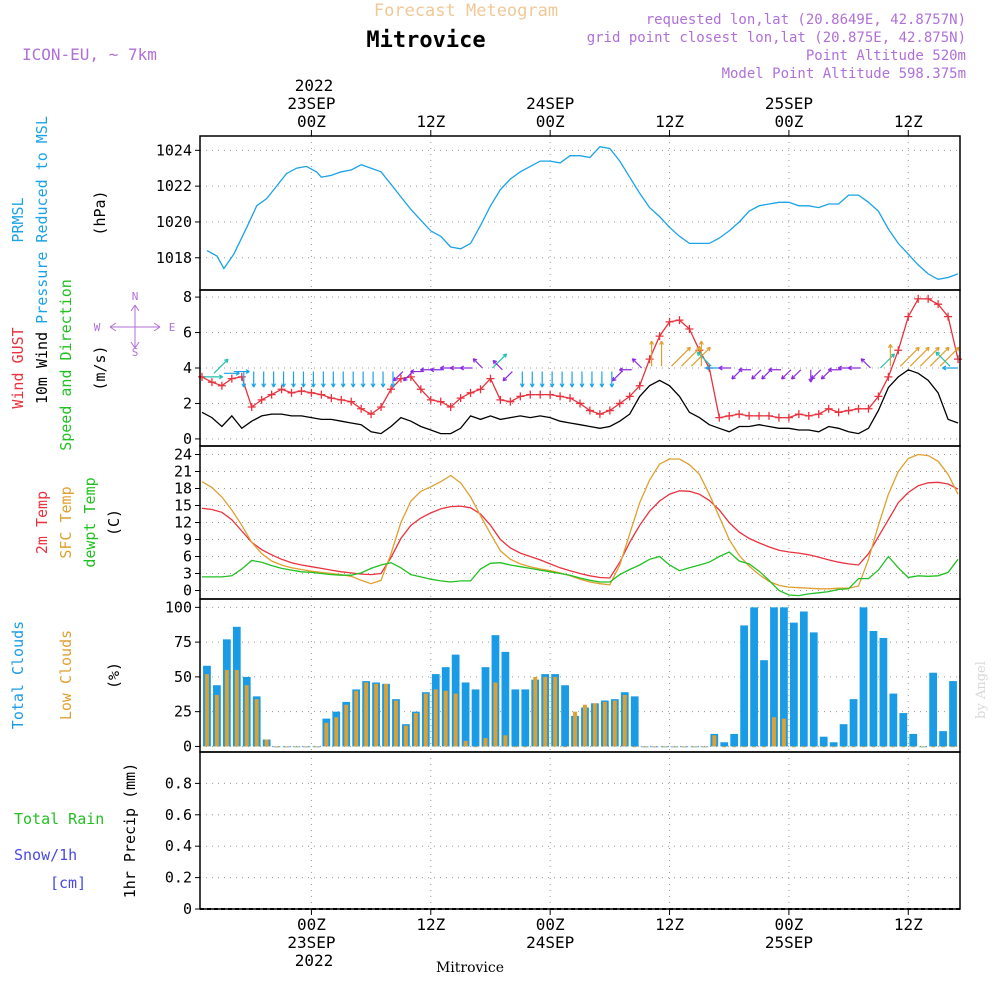  What do you see at coordinates (580, 574) in the screenshot?
I see `series-line-dewpt-temp` at bounding box center [580, 574].